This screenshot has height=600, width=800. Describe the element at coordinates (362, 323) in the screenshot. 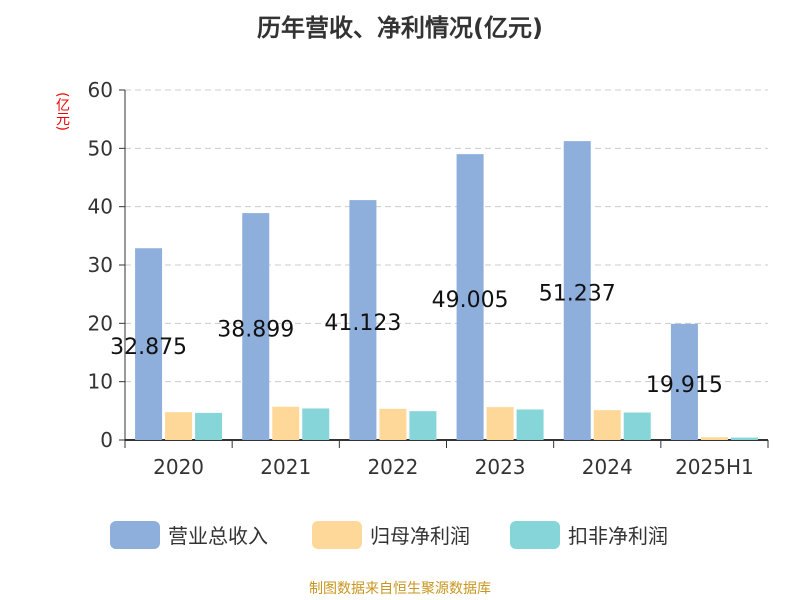

I see `data-label: 41.123` at that location.